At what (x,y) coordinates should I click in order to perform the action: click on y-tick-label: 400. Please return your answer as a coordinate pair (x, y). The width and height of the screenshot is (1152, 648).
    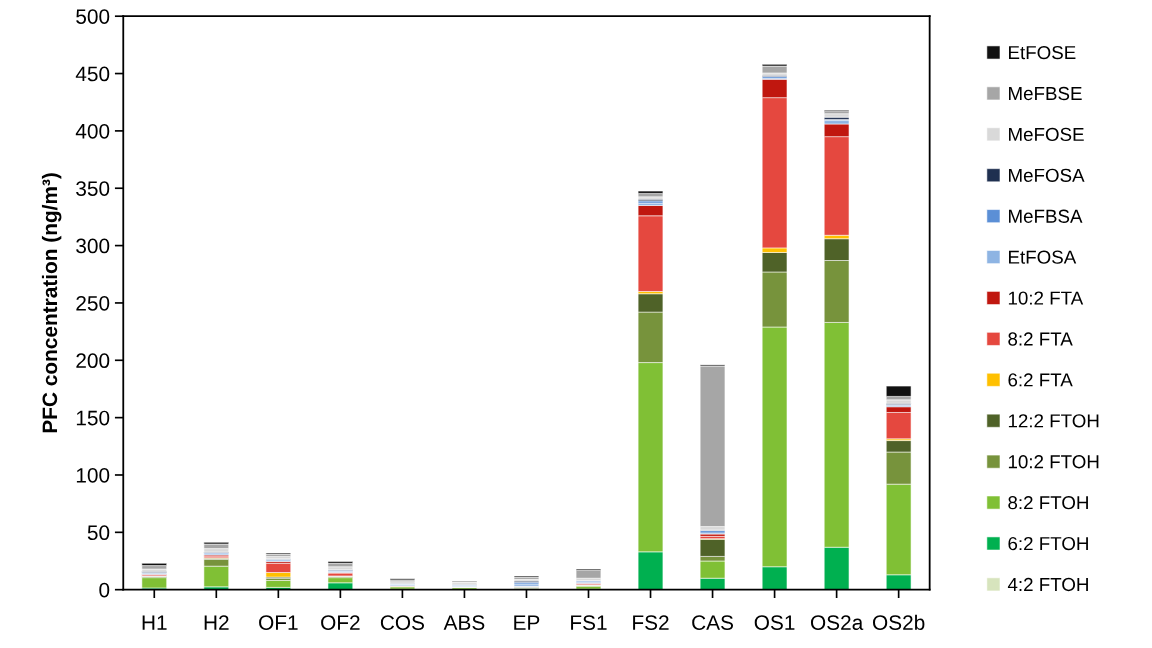
    Looking at the image, I should click on (92, 131).